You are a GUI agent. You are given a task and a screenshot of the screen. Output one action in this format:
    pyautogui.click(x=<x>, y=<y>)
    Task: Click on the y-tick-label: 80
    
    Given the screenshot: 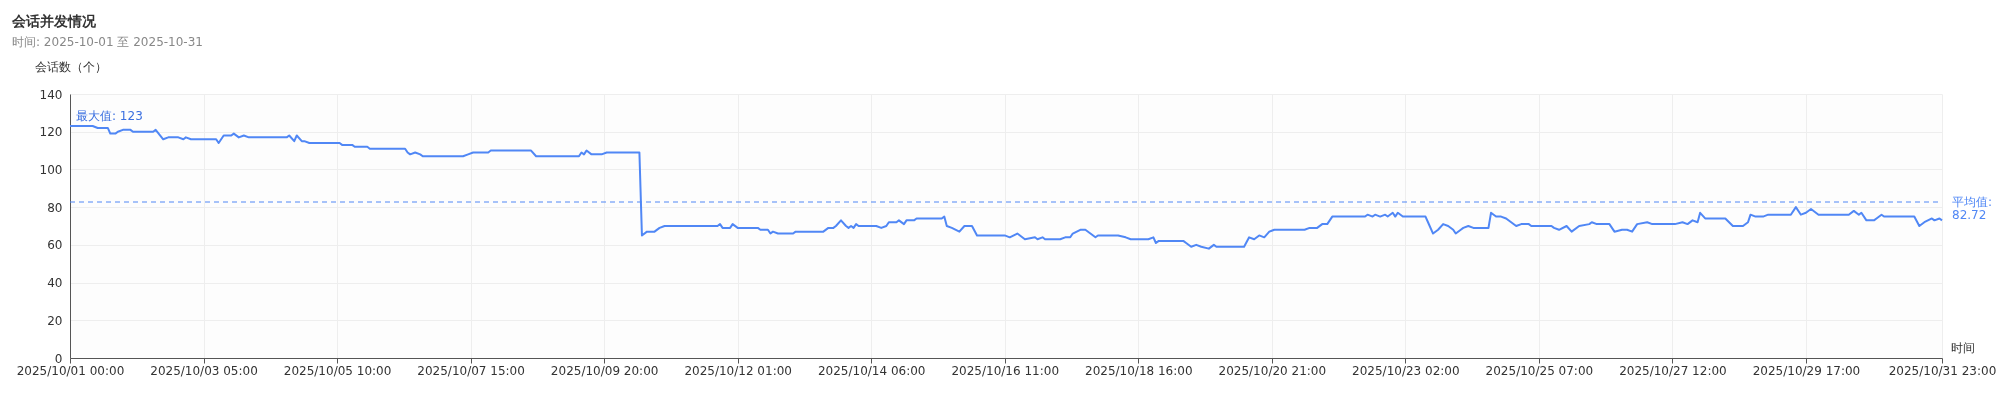 What is the action you would take?
    pyautogui.click(x=55, y=207)
    